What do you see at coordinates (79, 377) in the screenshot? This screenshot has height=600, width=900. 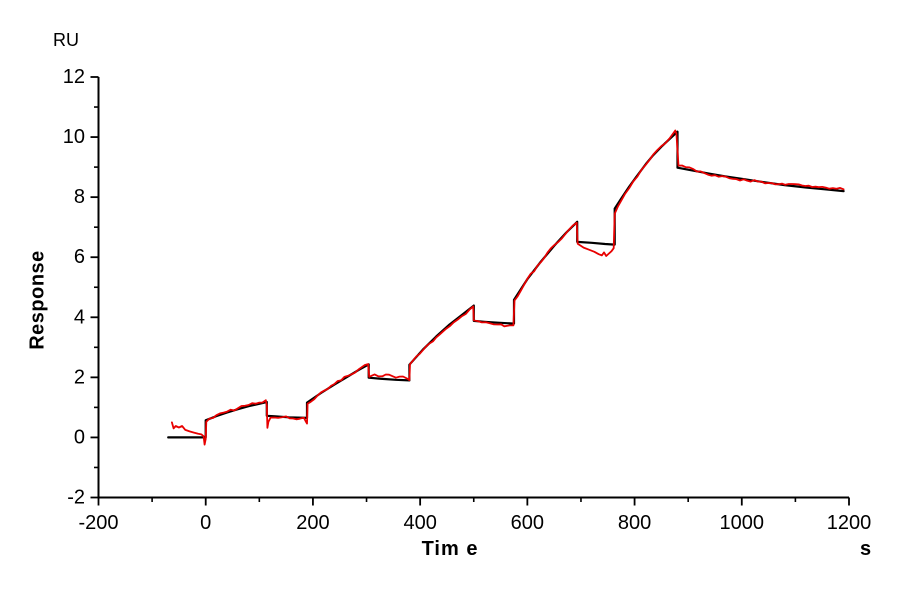 I see `svg-text: 2` at bounding box center [79, 377].